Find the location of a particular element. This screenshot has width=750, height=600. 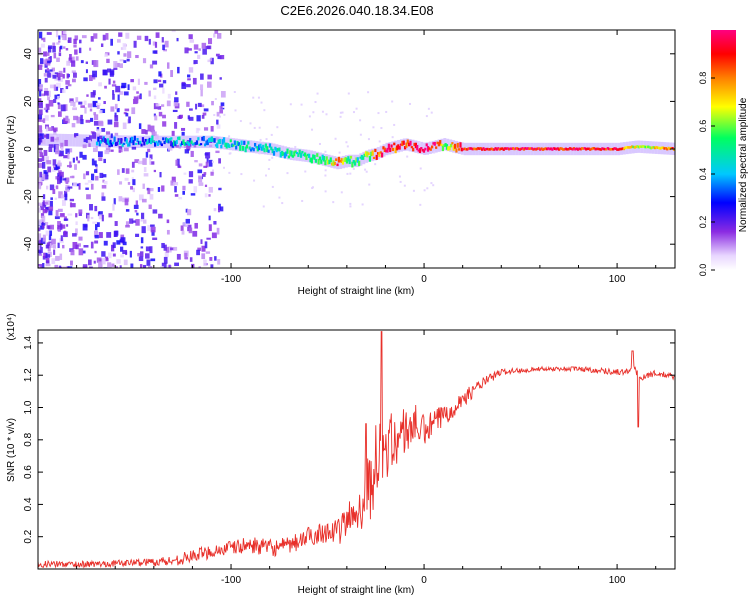

spectrogram-band-cell is located at coordinates (196, 142).